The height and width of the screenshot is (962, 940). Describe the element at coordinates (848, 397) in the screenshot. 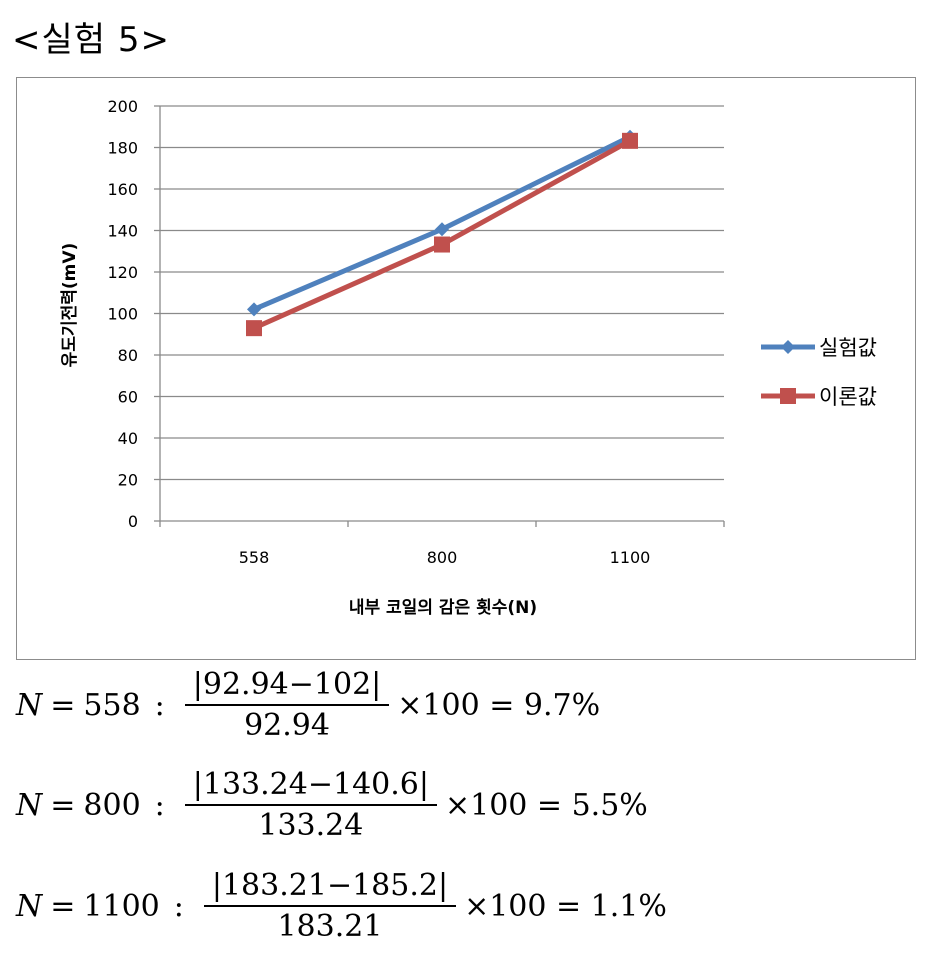

I see `legend-label: 이론값` at that location.